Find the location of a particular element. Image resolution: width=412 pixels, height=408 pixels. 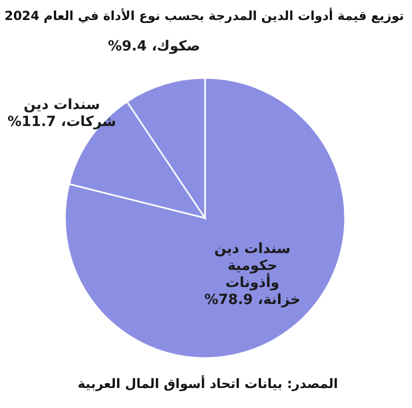

chart-title: توزيع قيمة أدوات الدين المدرجة بحسب نوع الأداة في العام 2024 is located at coordinates (204, 15).